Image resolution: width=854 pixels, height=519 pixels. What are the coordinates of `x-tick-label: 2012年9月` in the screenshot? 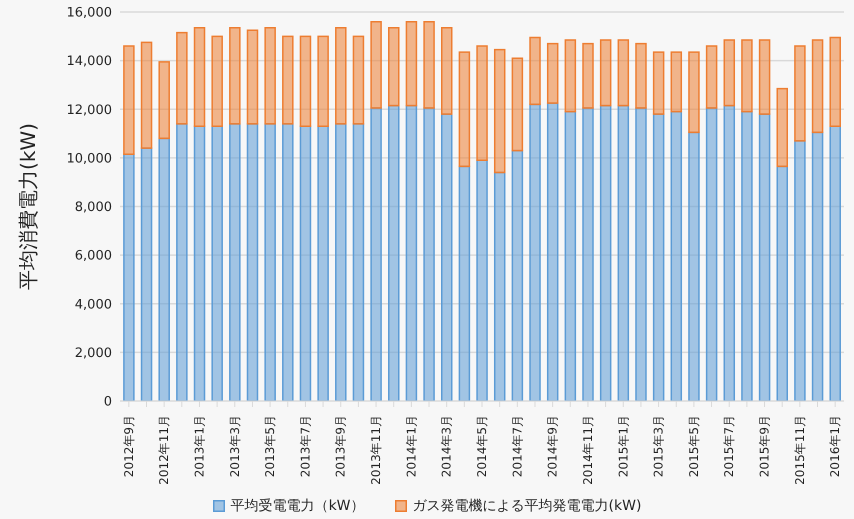 It's located at (129, 446).